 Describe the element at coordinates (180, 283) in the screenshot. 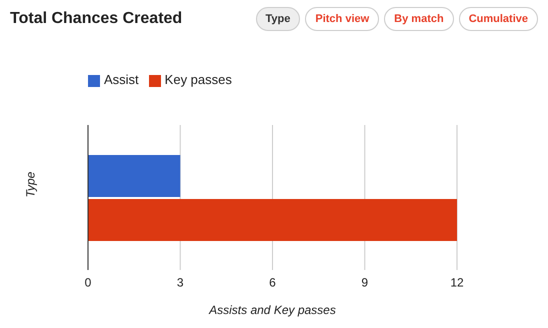

I see `x-tick-label: 3` at that location.